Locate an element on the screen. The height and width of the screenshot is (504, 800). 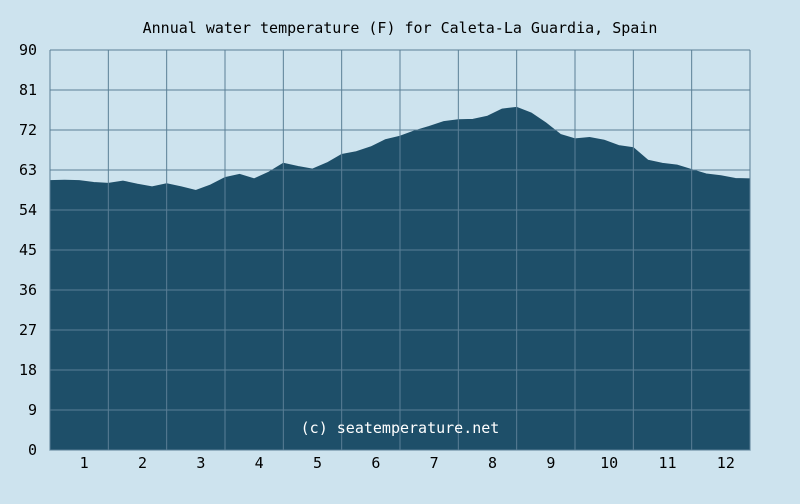
x-tick-label: 4 is located at coordinates (259, 463).